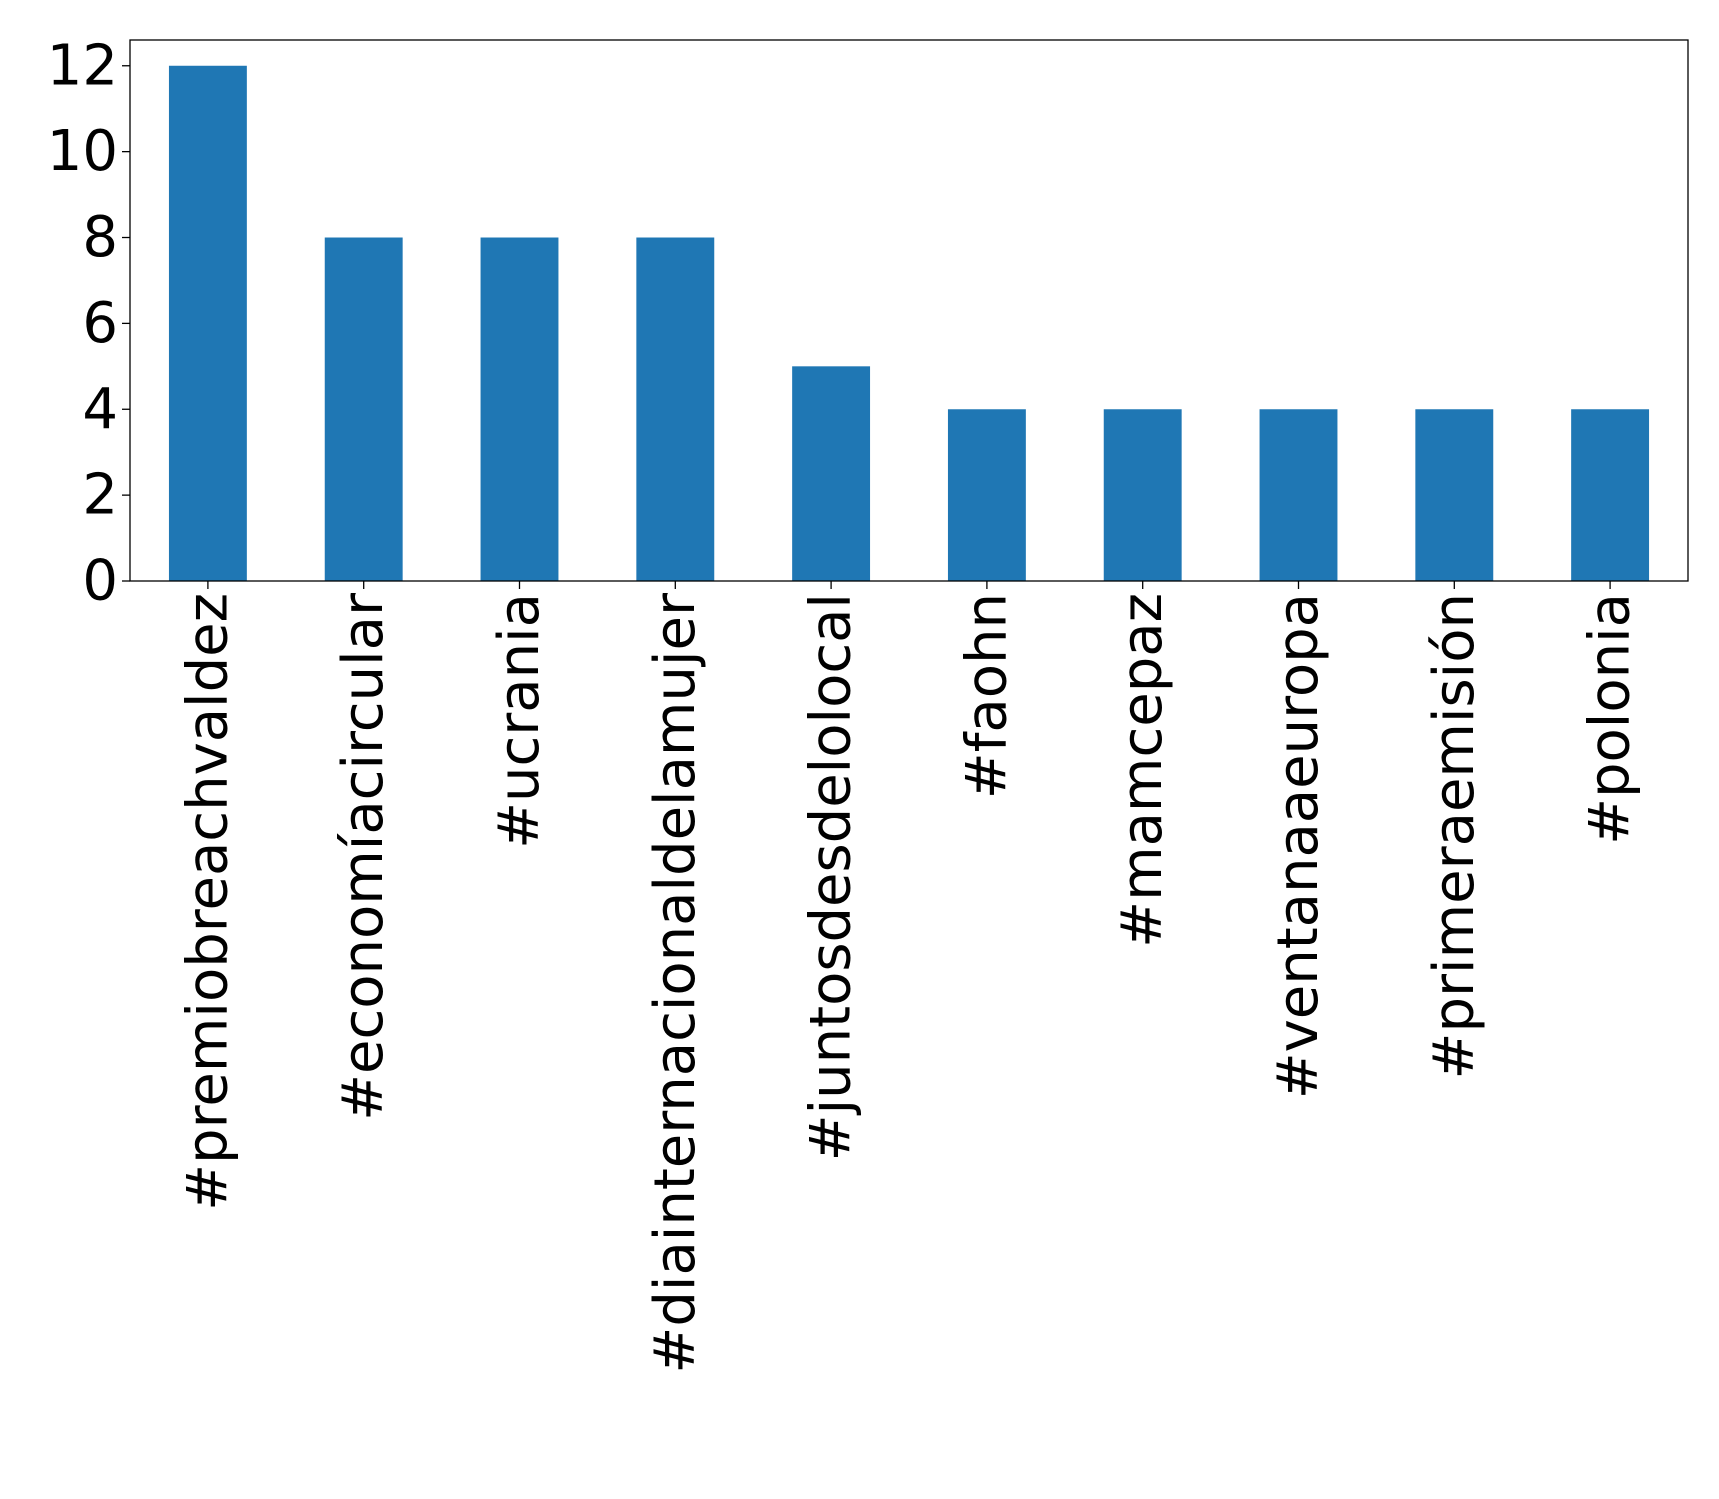 This screenshot has height=1499, width=1719. Describe the element at coordinates (100, 323) in the screenshot. I see `y-tick-label-3: 6` at that location.